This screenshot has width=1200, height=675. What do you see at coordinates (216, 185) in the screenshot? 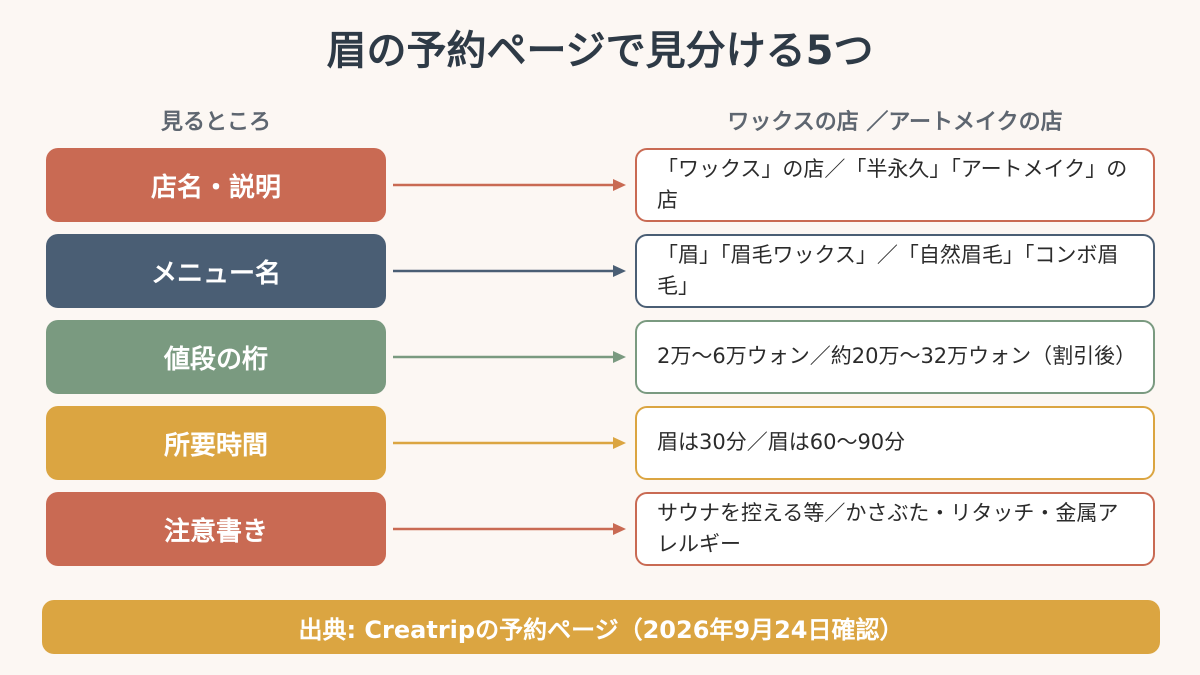
I see `row-label: 店名・説明` at bounding box center [216, 185].